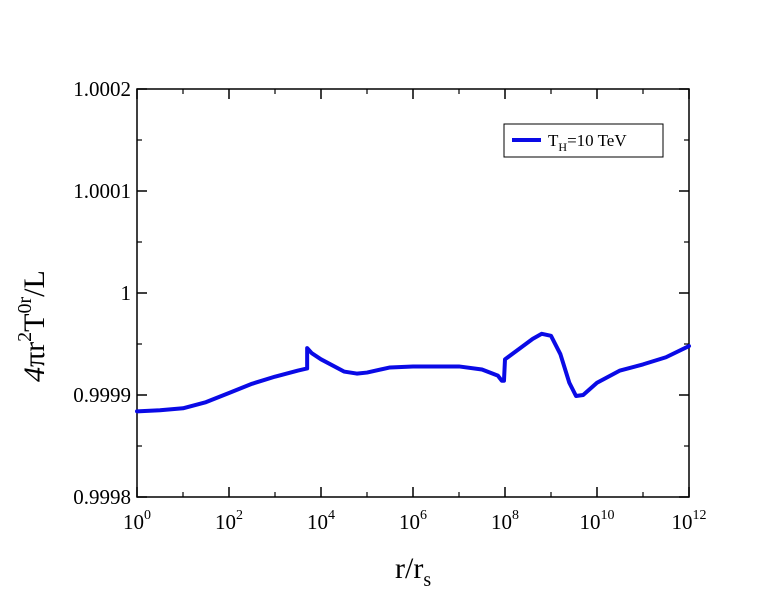  I want to click on y-tick-label: 0.9998, so click(102, 497).